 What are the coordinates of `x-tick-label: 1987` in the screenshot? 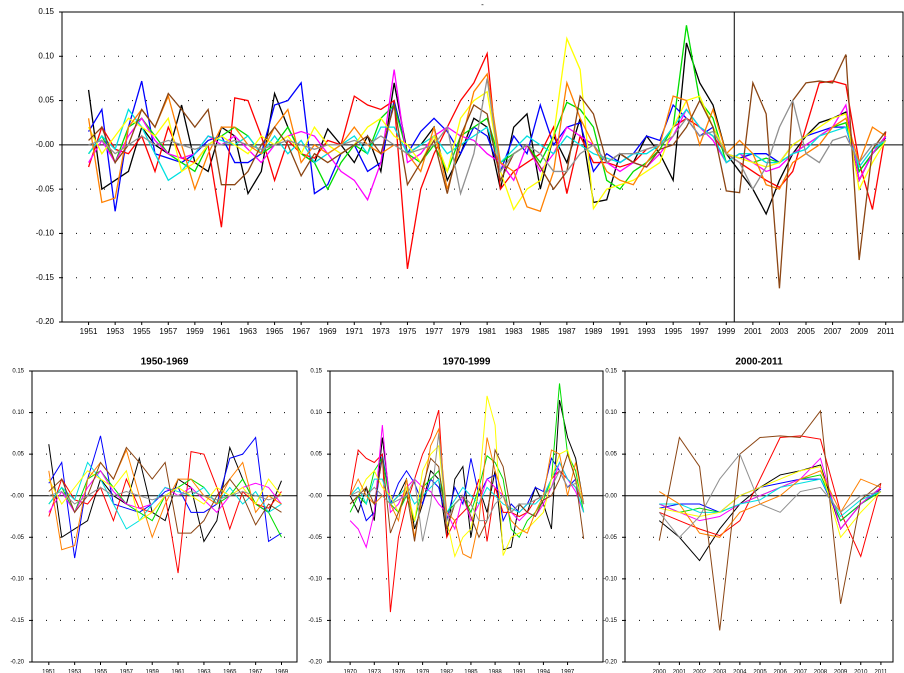 It's located at (567, 331).